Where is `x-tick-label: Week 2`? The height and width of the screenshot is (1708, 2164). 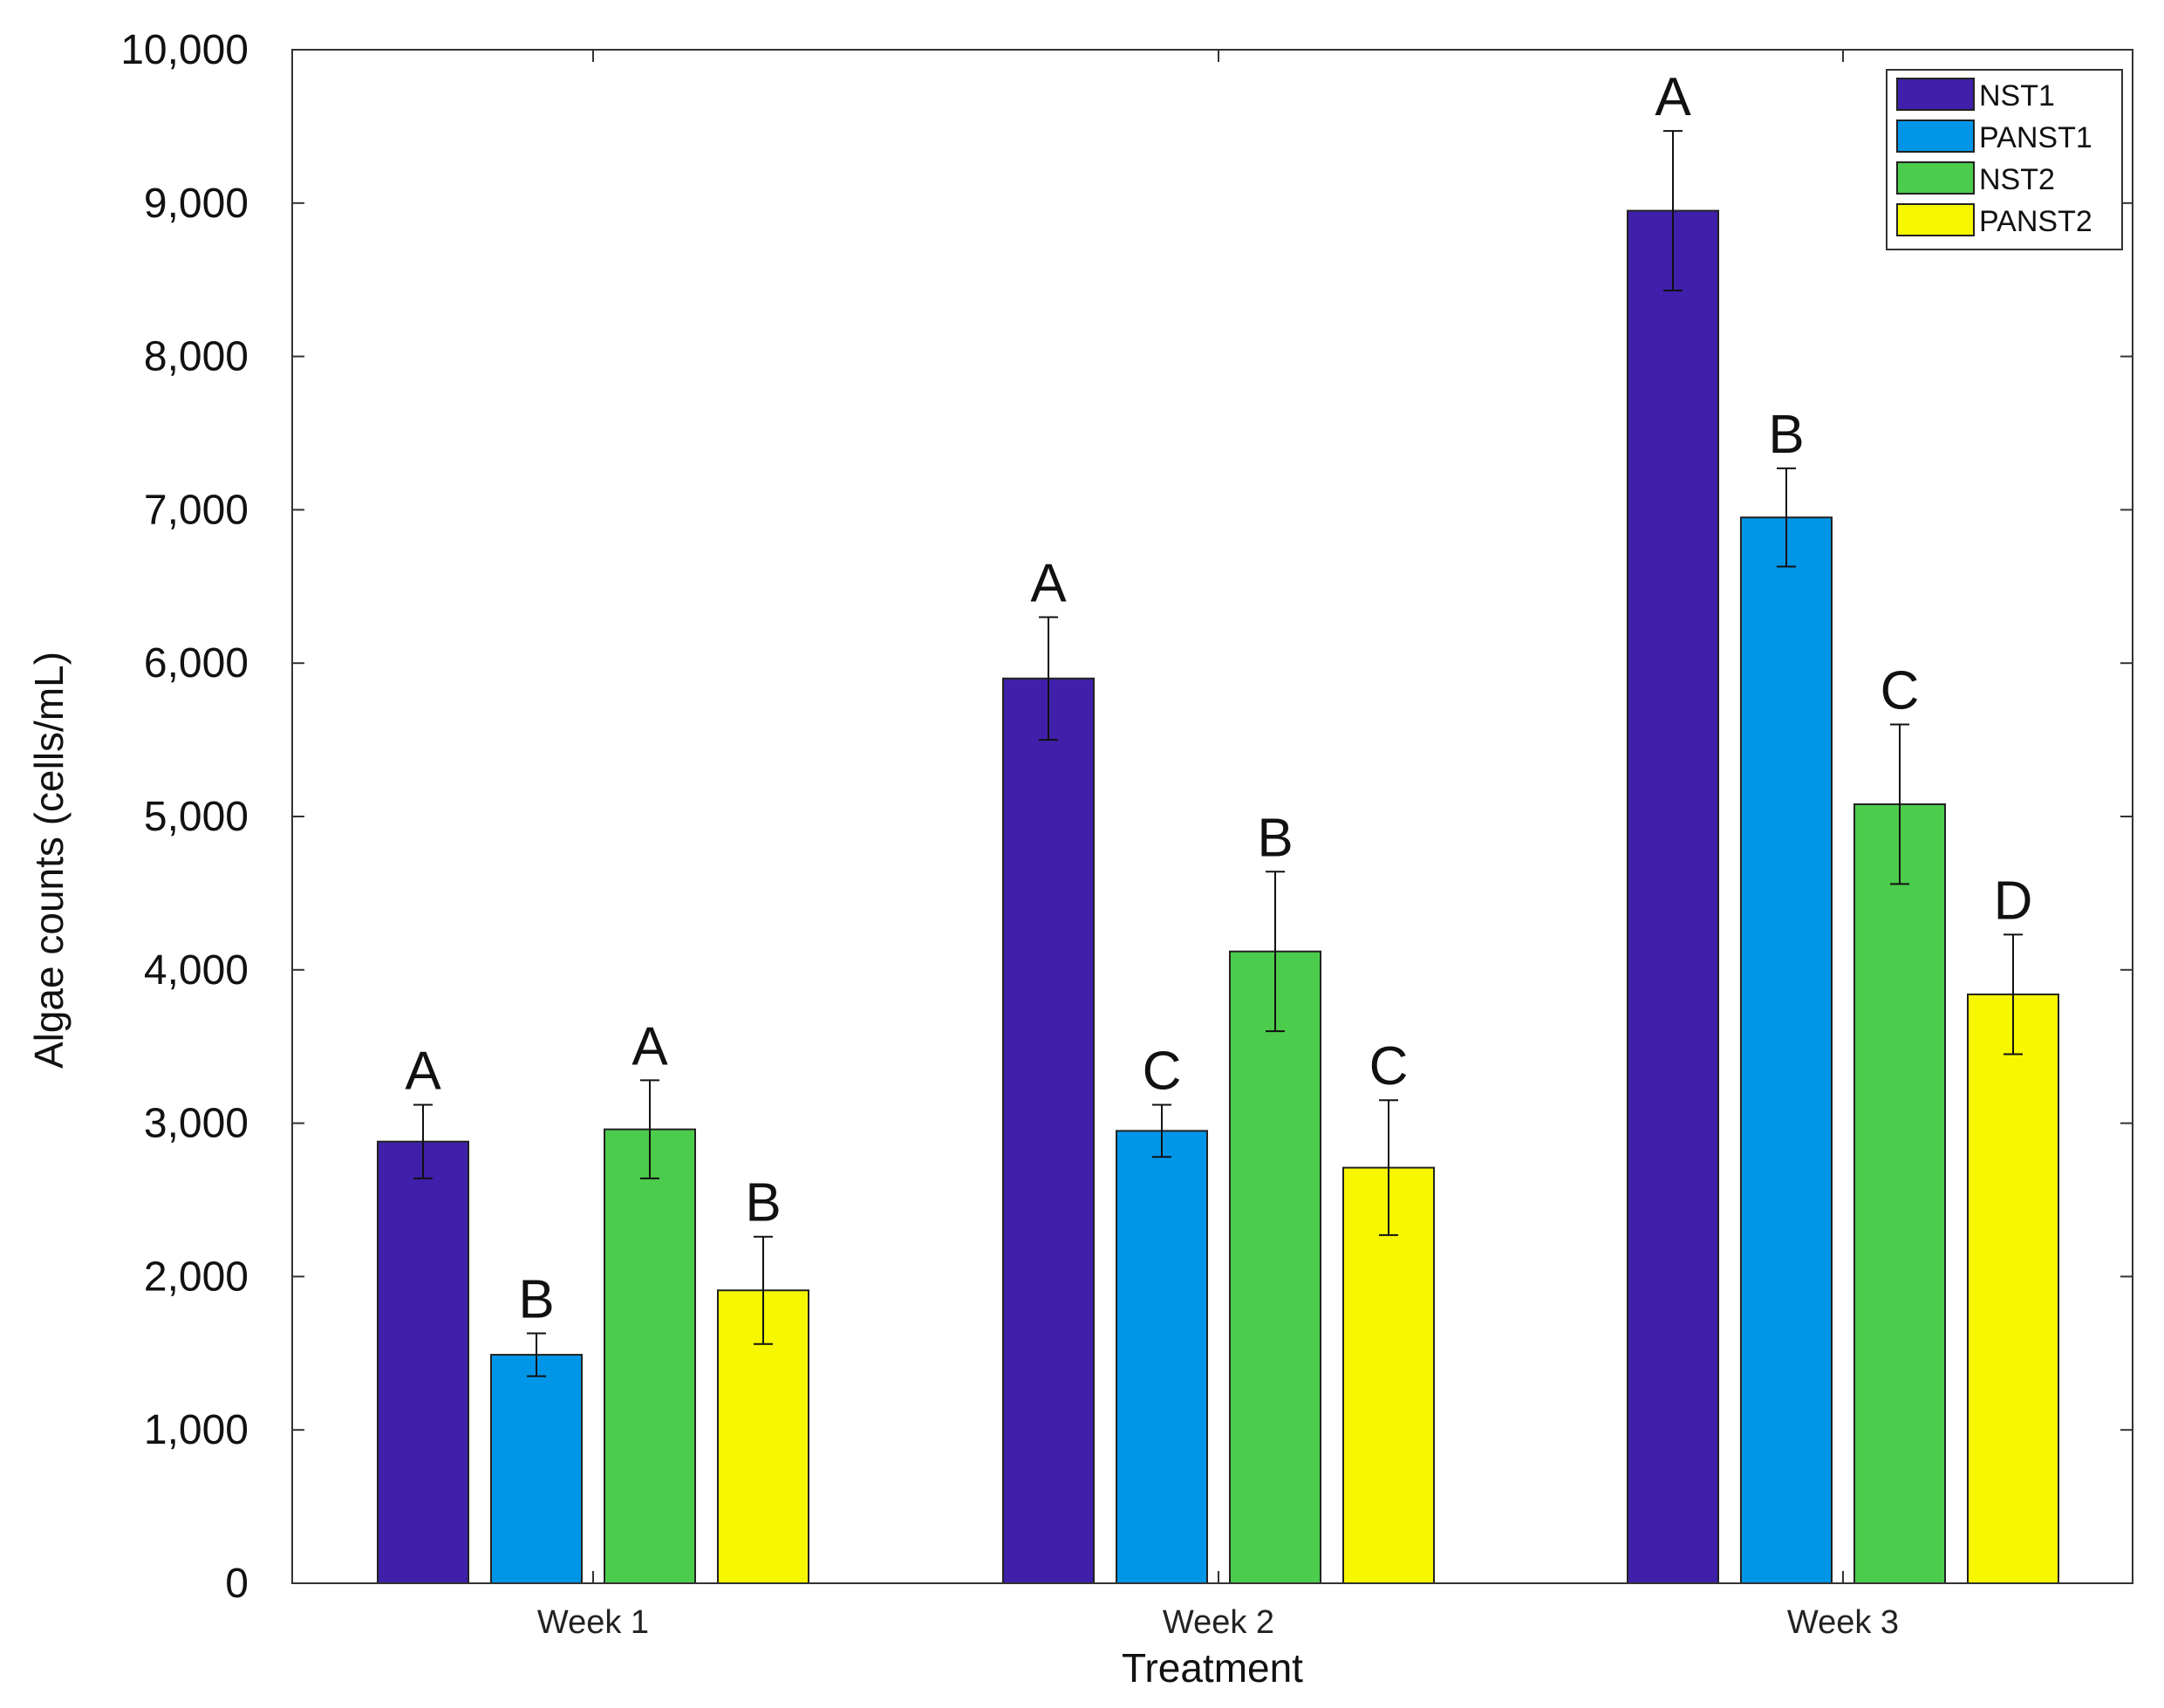 x-tick-label: Week 2 is located at coordinates (1218, 1622).